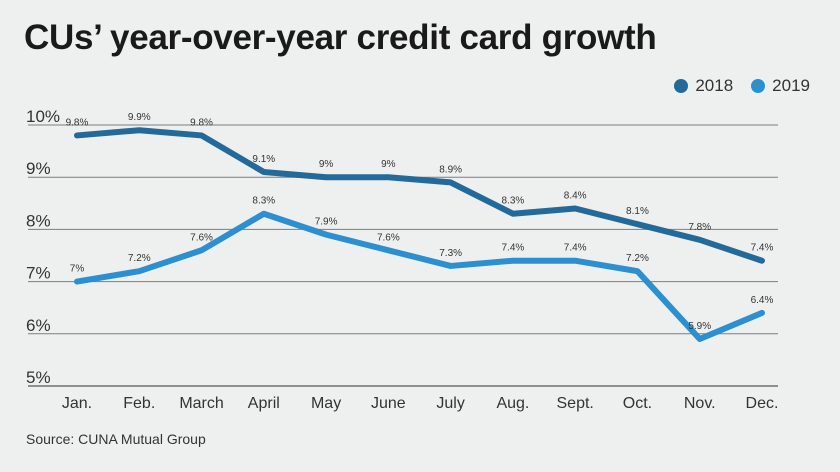  I want to click on data-label-2018: 8.3%, so click(513, 201).